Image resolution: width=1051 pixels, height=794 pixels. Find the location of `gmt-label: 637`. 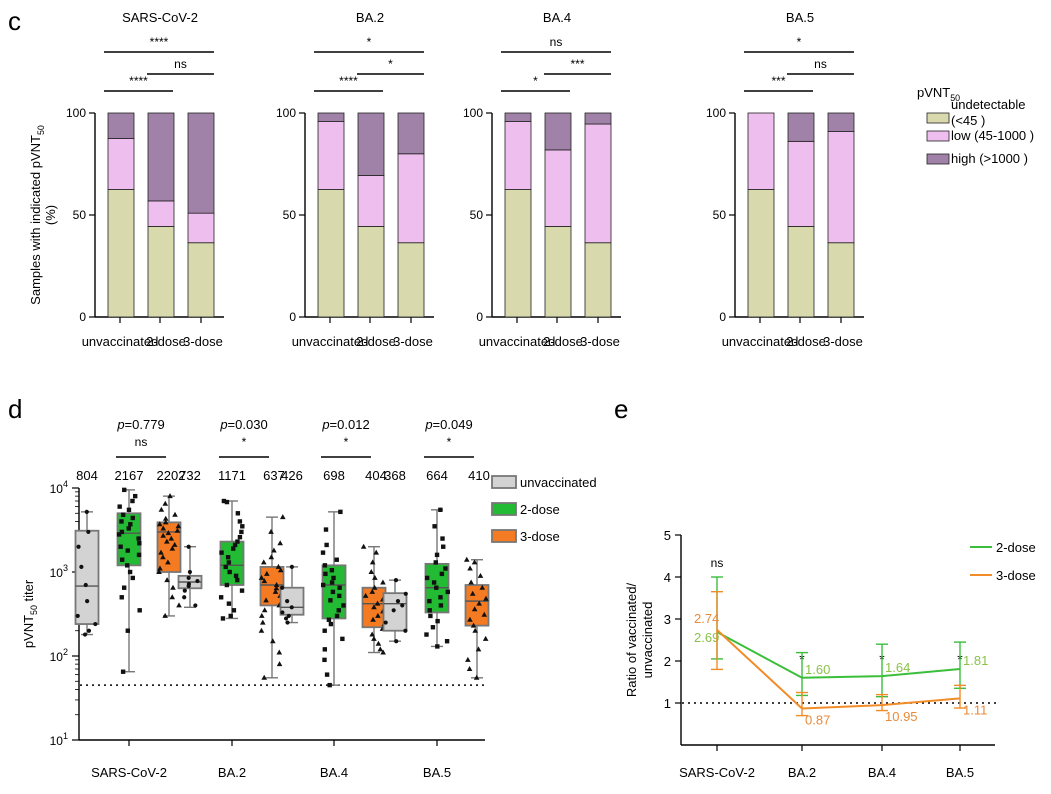

gmt-label: 637 is located at coordinates (274, 475).